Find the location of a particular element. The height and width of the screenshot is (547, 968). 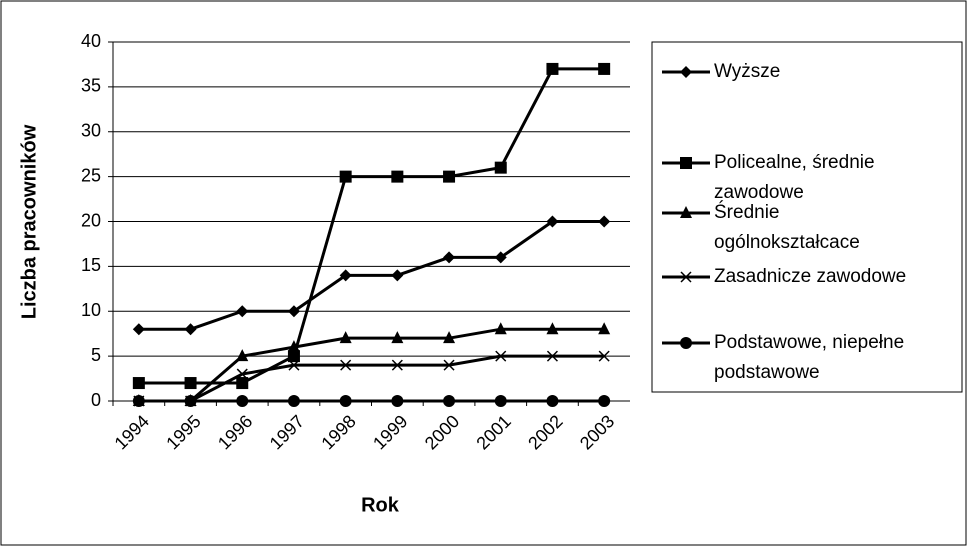

legend-label: Średnie ogólnokształcace is located at coordinates (787, 227).